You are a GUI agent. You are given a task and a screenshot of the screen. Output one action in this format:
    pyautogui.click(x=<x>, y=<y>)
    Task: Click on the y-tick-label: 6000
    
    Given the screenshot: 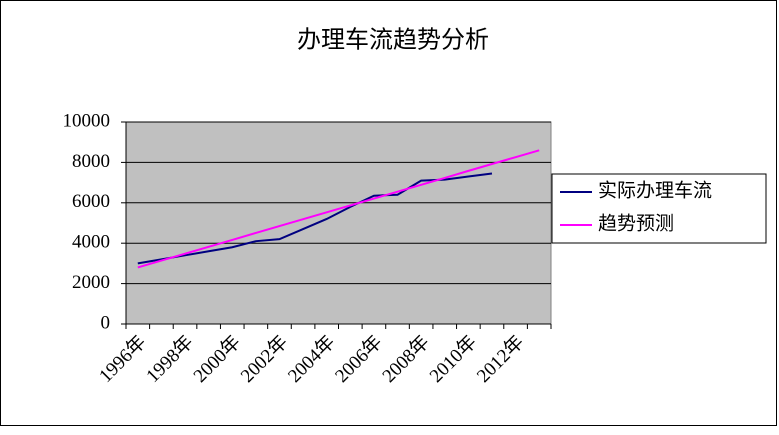 What is the action you would take?
    pyautogui.click(x=91, y=201)
    